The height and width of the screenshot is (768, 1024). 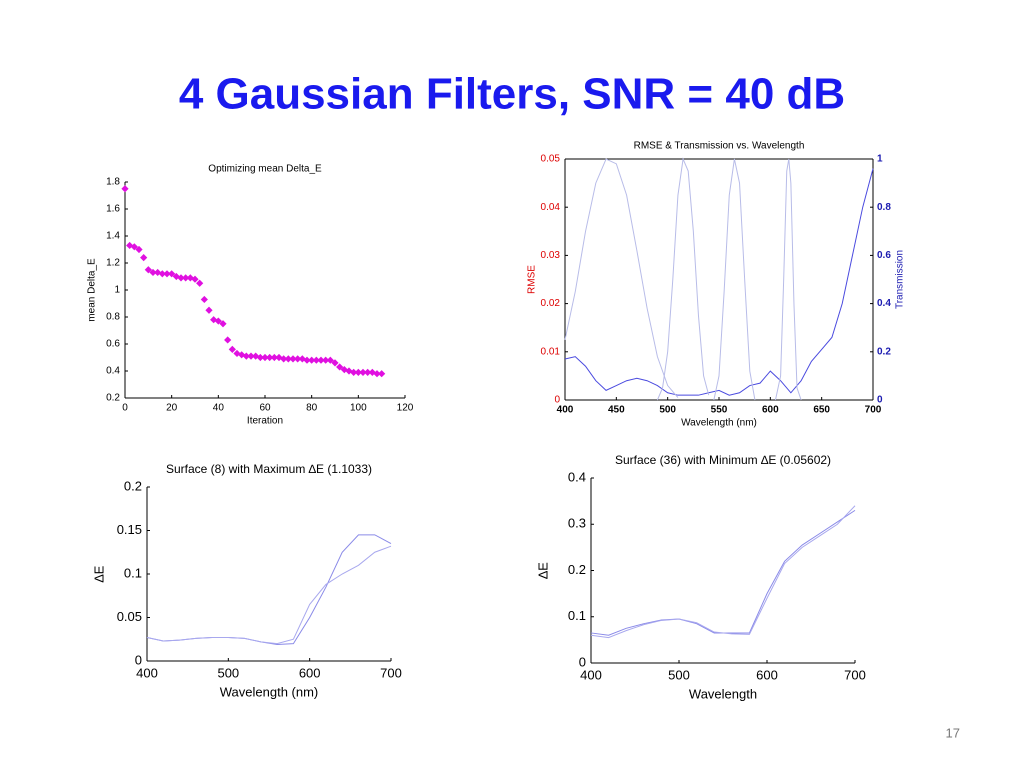 What do you see at coordinates (113, 317) in the screenshot?
I see `y-tick-label: 0.8` at bounding box center [113, 317].